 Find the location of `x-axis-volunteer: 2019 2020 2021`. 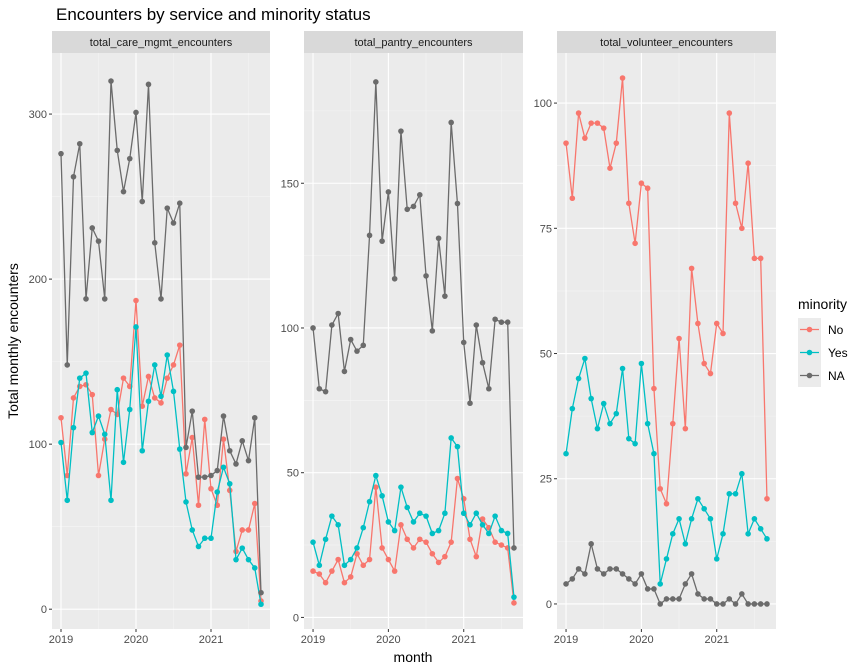

x-axis-volunteer: 2019 2020 2021 is located at coordinates (641, 637).